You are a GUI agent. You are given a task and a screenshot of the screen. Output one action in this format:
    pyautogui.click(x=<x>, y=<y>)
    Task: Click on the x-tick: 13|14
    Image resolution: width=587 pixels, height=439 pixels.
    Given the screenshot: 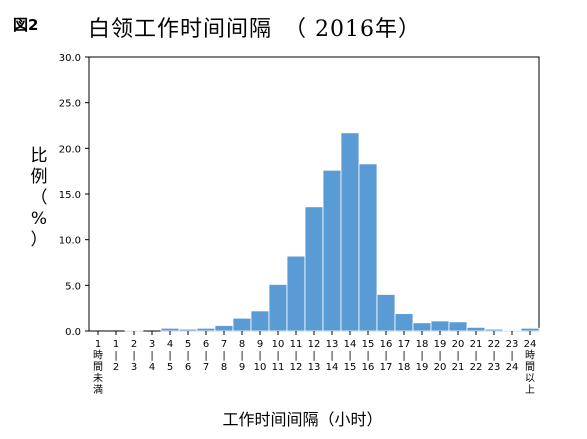 What is the action you would take?
    pyautogui.click(x=332, y=352)
    